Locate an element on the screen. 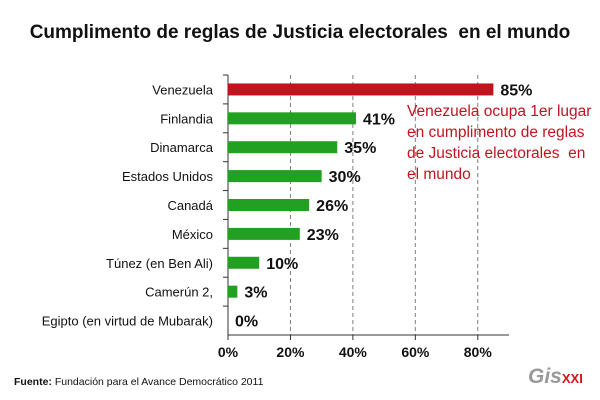 The height and width of the screenshot is (400, 600). category-label: México is located at coordinates (192, 234).